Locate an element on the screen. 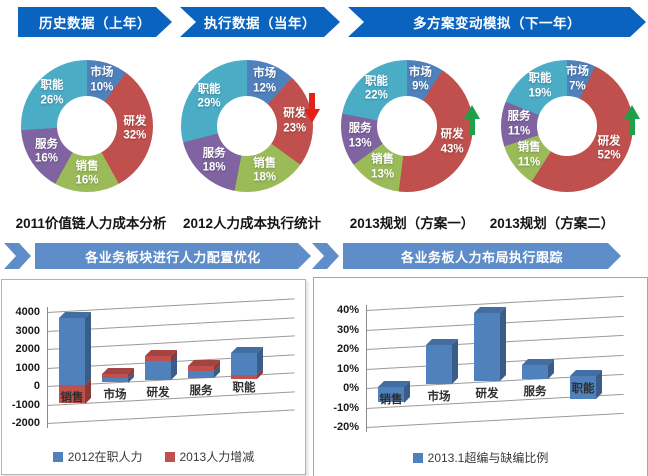  donut-segment-label: 市场 12% is located at coordinates (265, 81).